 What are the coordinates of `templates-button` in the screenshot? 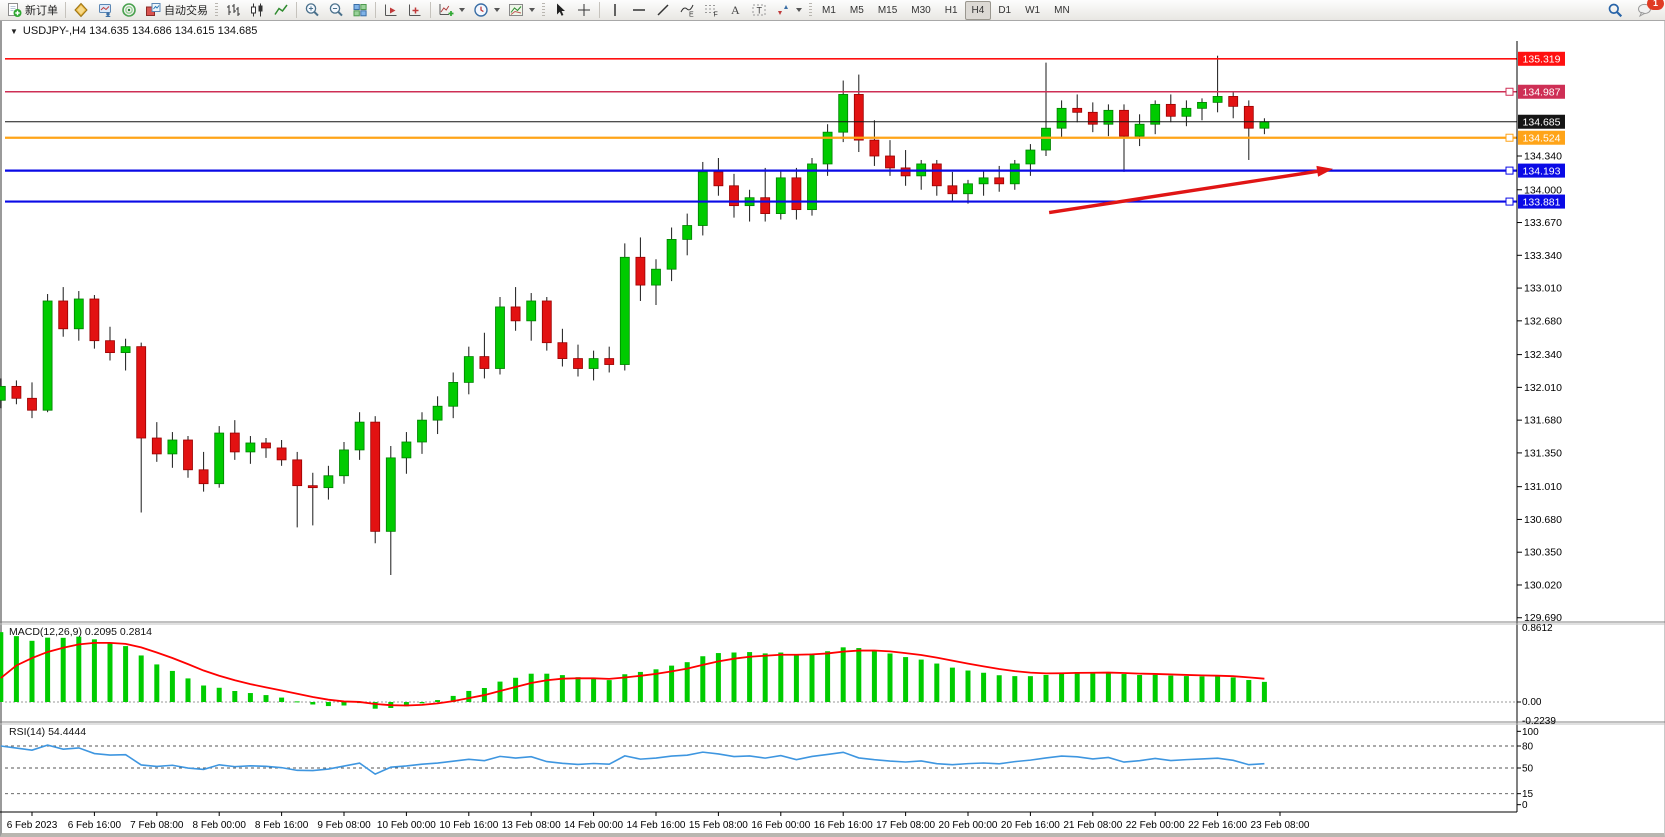 It's located at (521, 10).